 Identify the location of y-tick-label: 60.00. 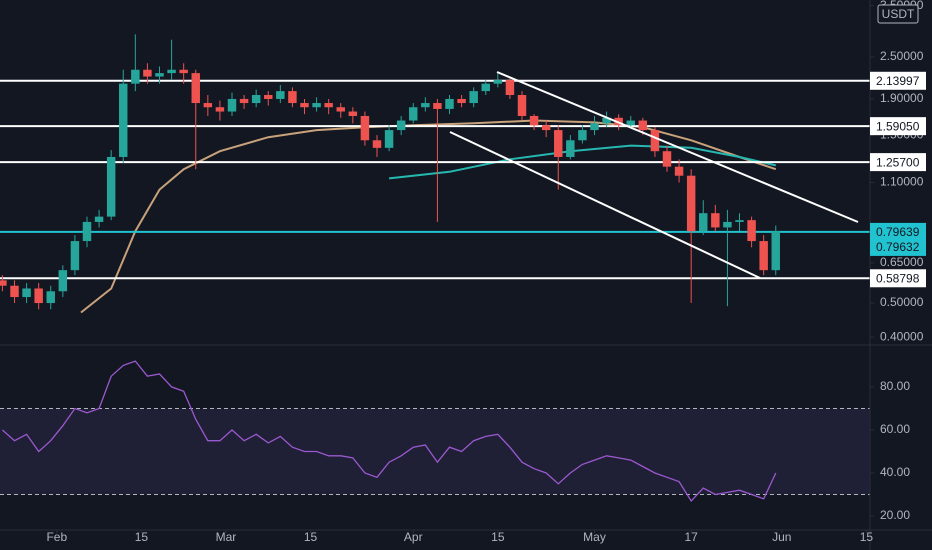
(895, 429).